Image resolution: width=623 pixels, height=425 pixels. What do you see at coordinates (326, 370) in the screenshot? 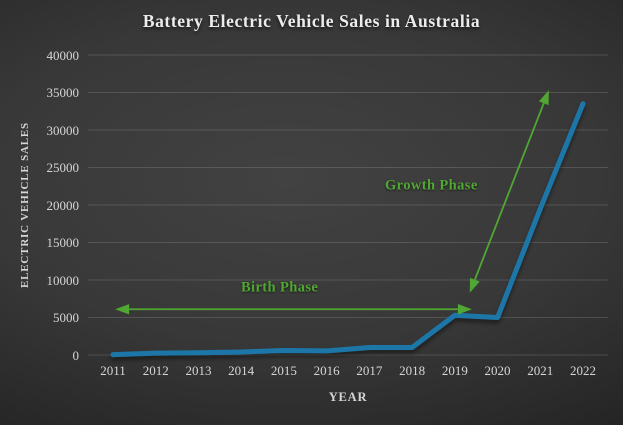
I see `x-tick-label-2016: 2016` at bounding box center [326, 370].